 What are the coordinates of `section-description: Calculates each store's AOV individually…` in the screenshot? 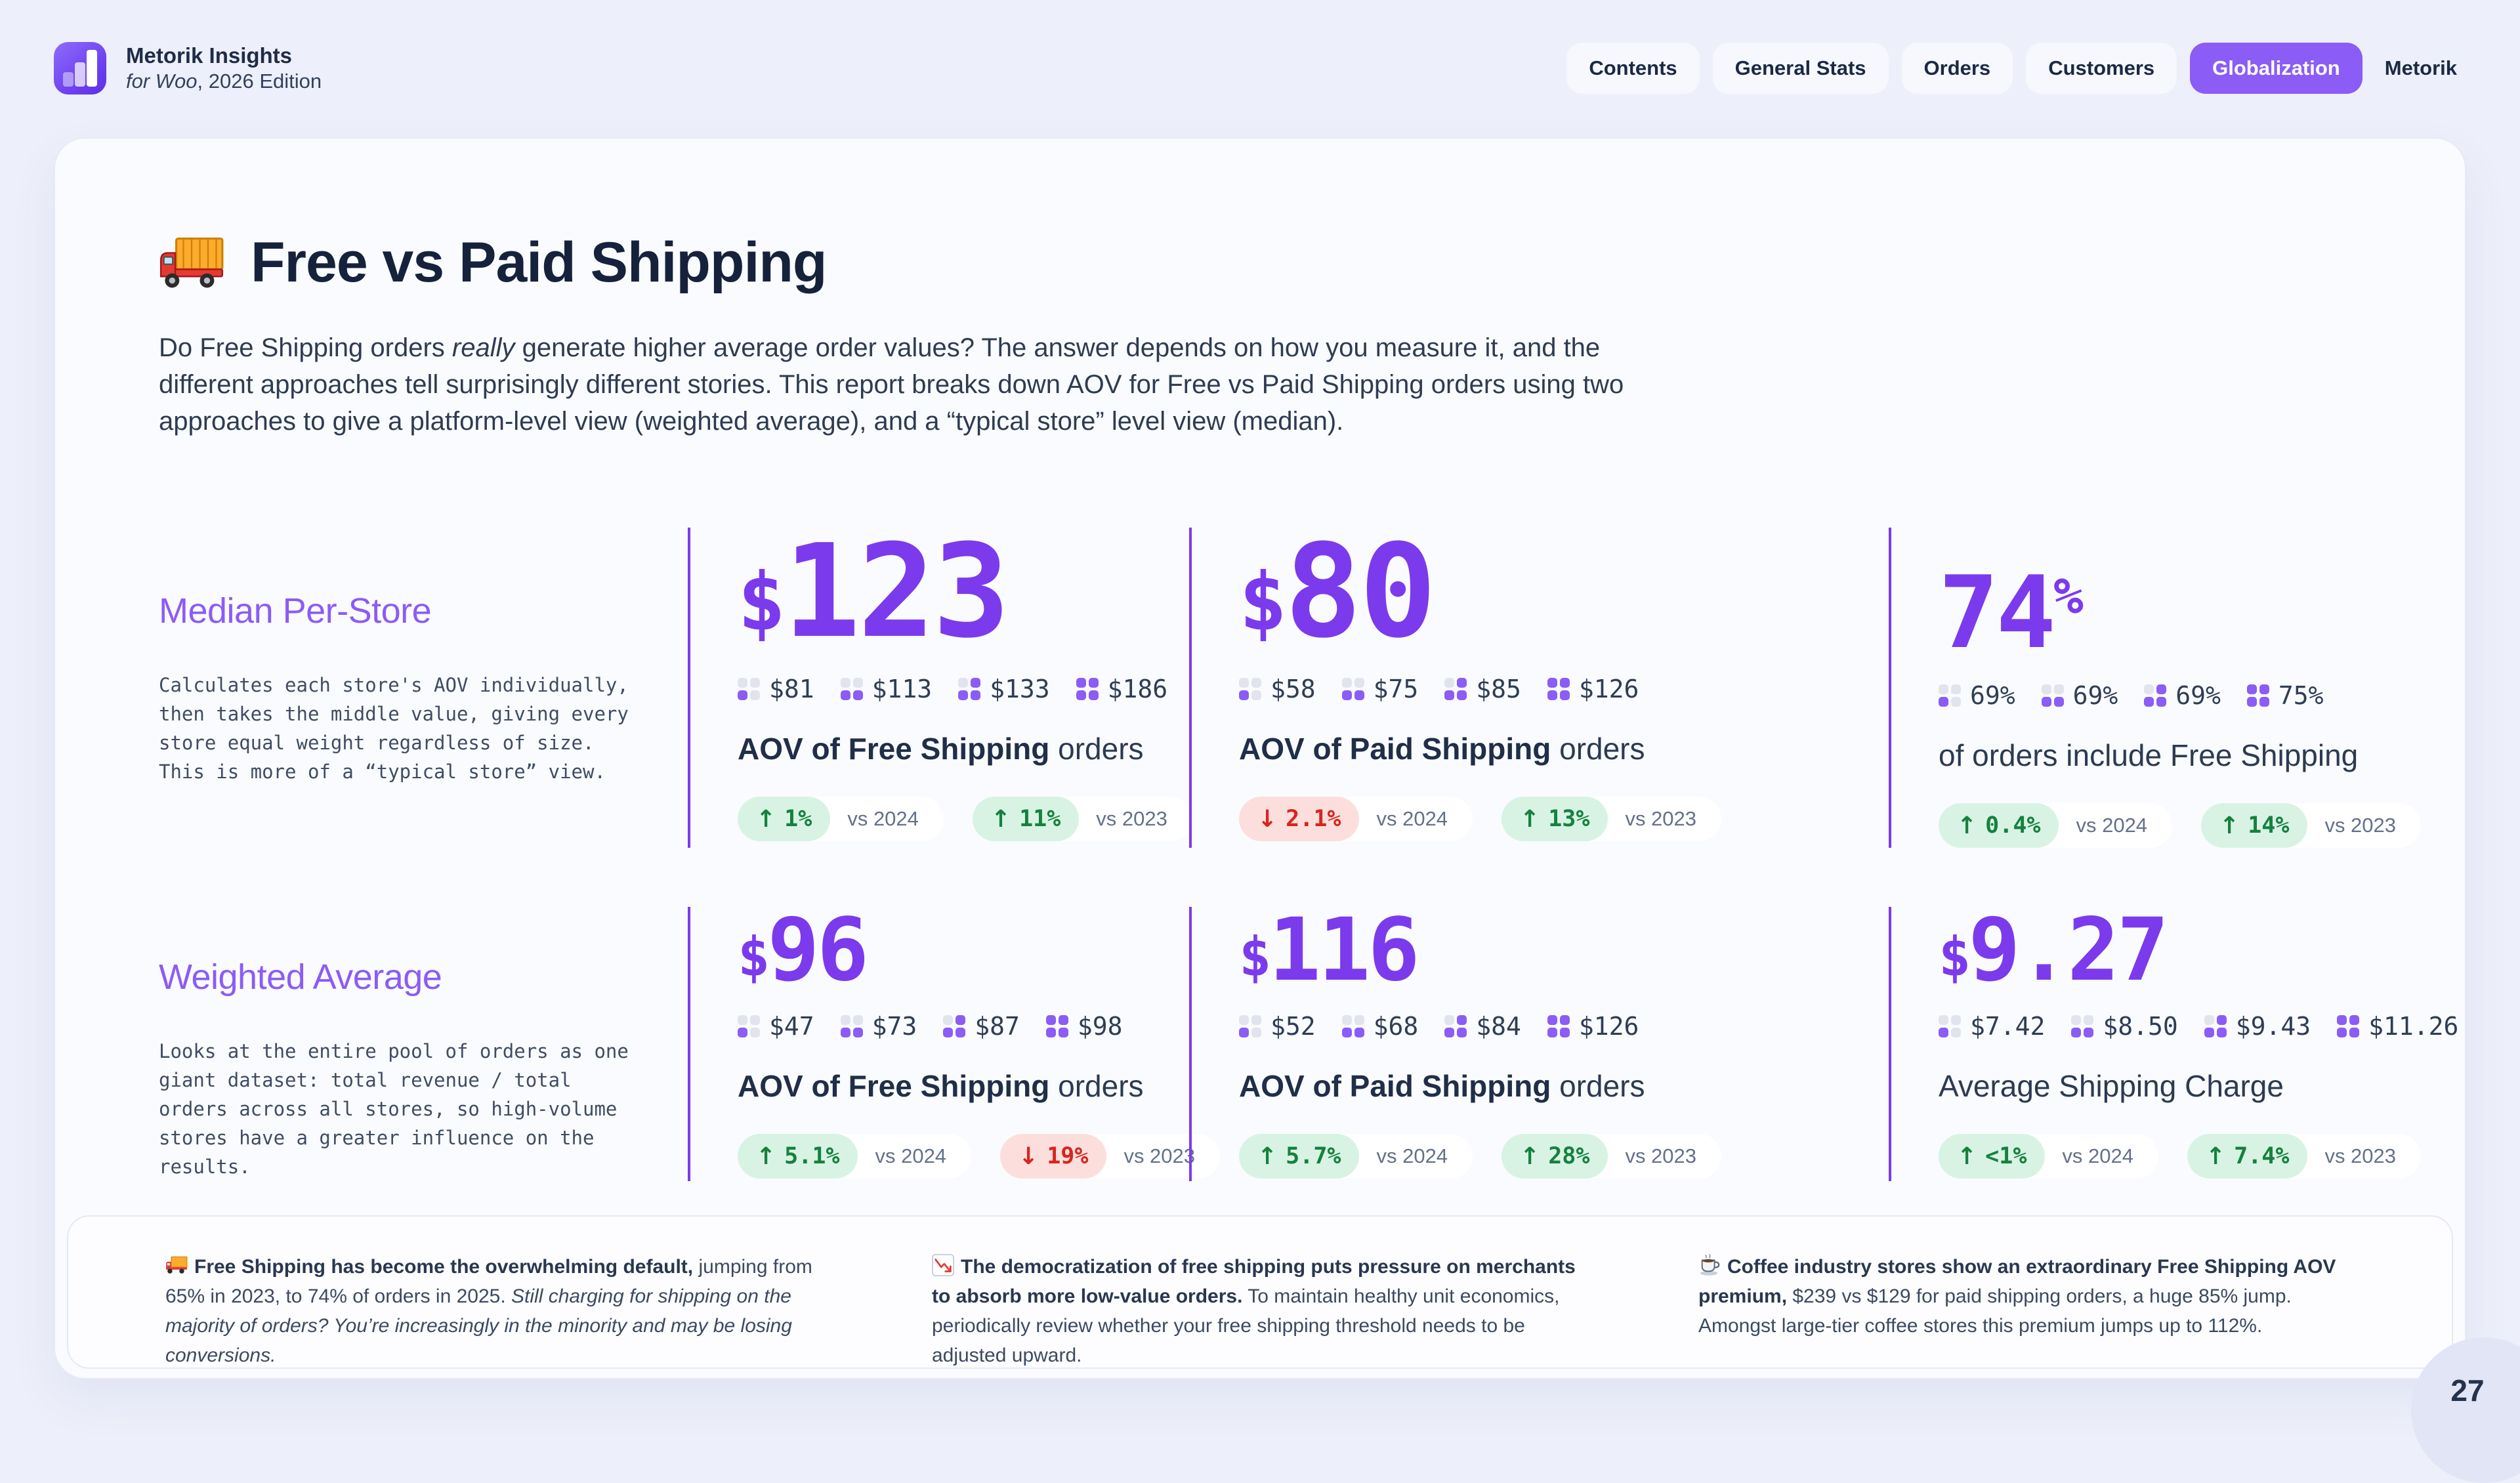 It's located at (394, 728).